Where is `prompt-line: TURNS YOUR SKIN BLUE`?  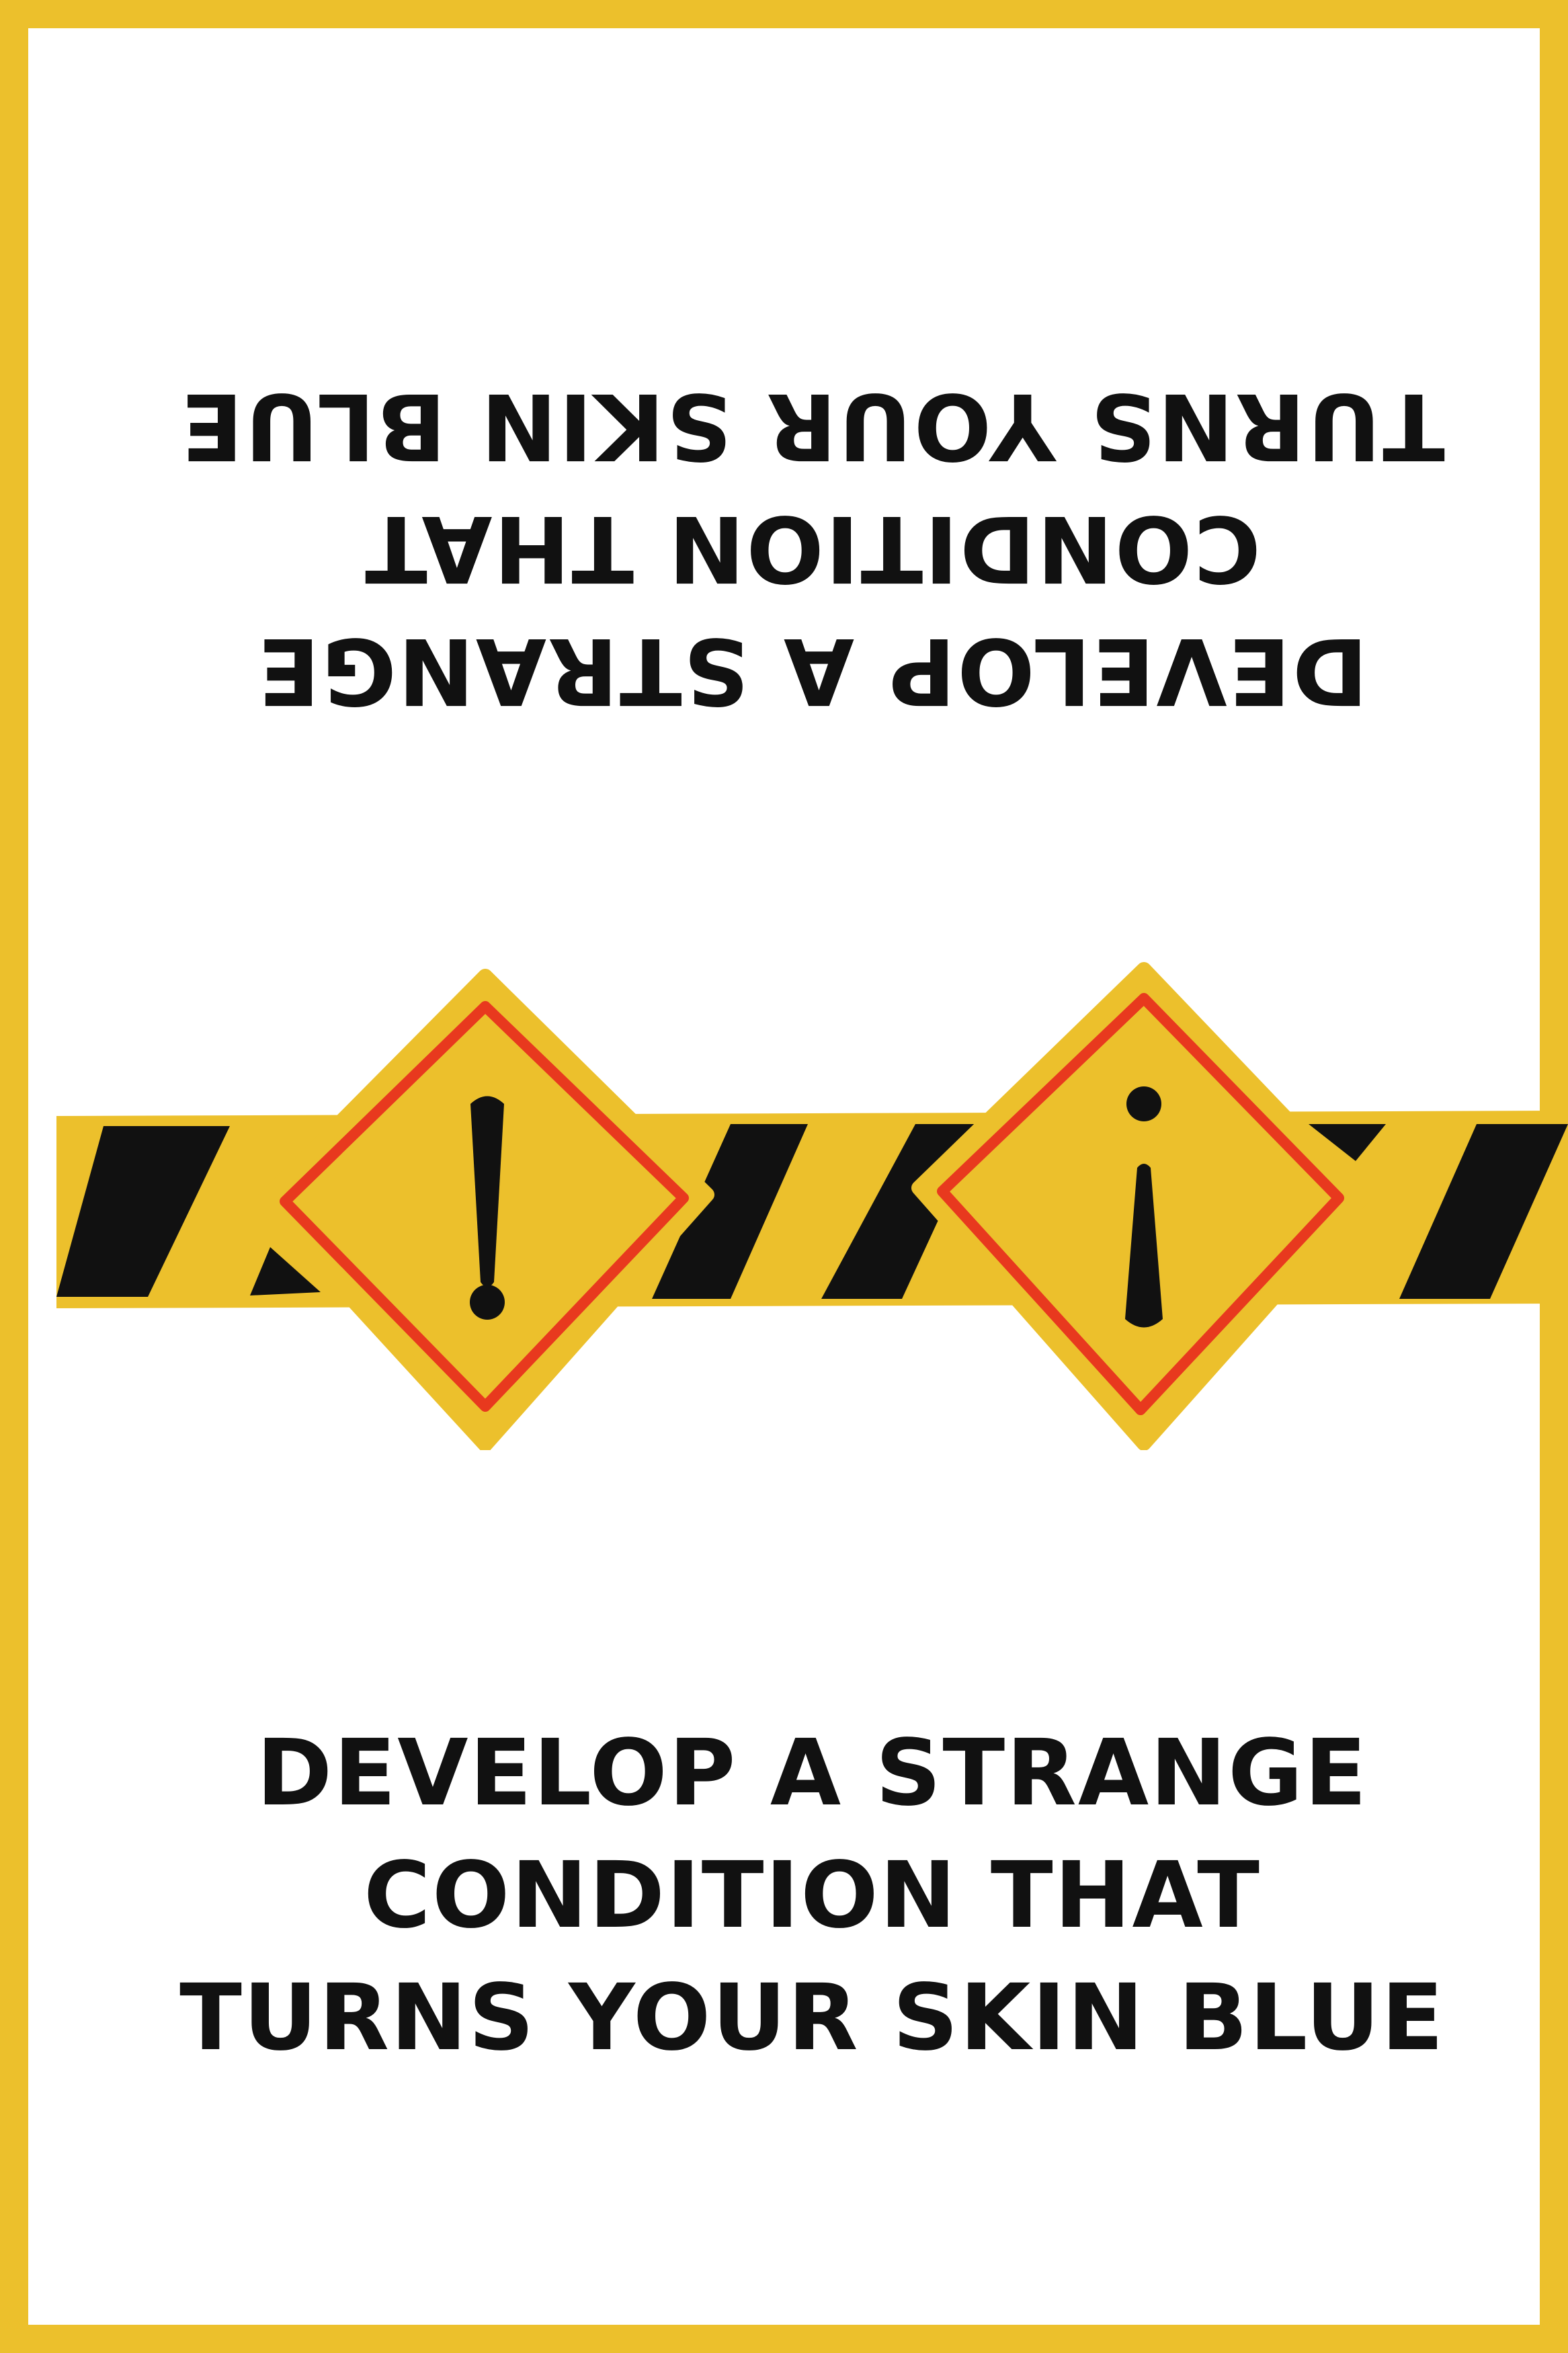 prompt-line: TURNS YOUR SKIN BLUE is located at coordinates (812, 2018).